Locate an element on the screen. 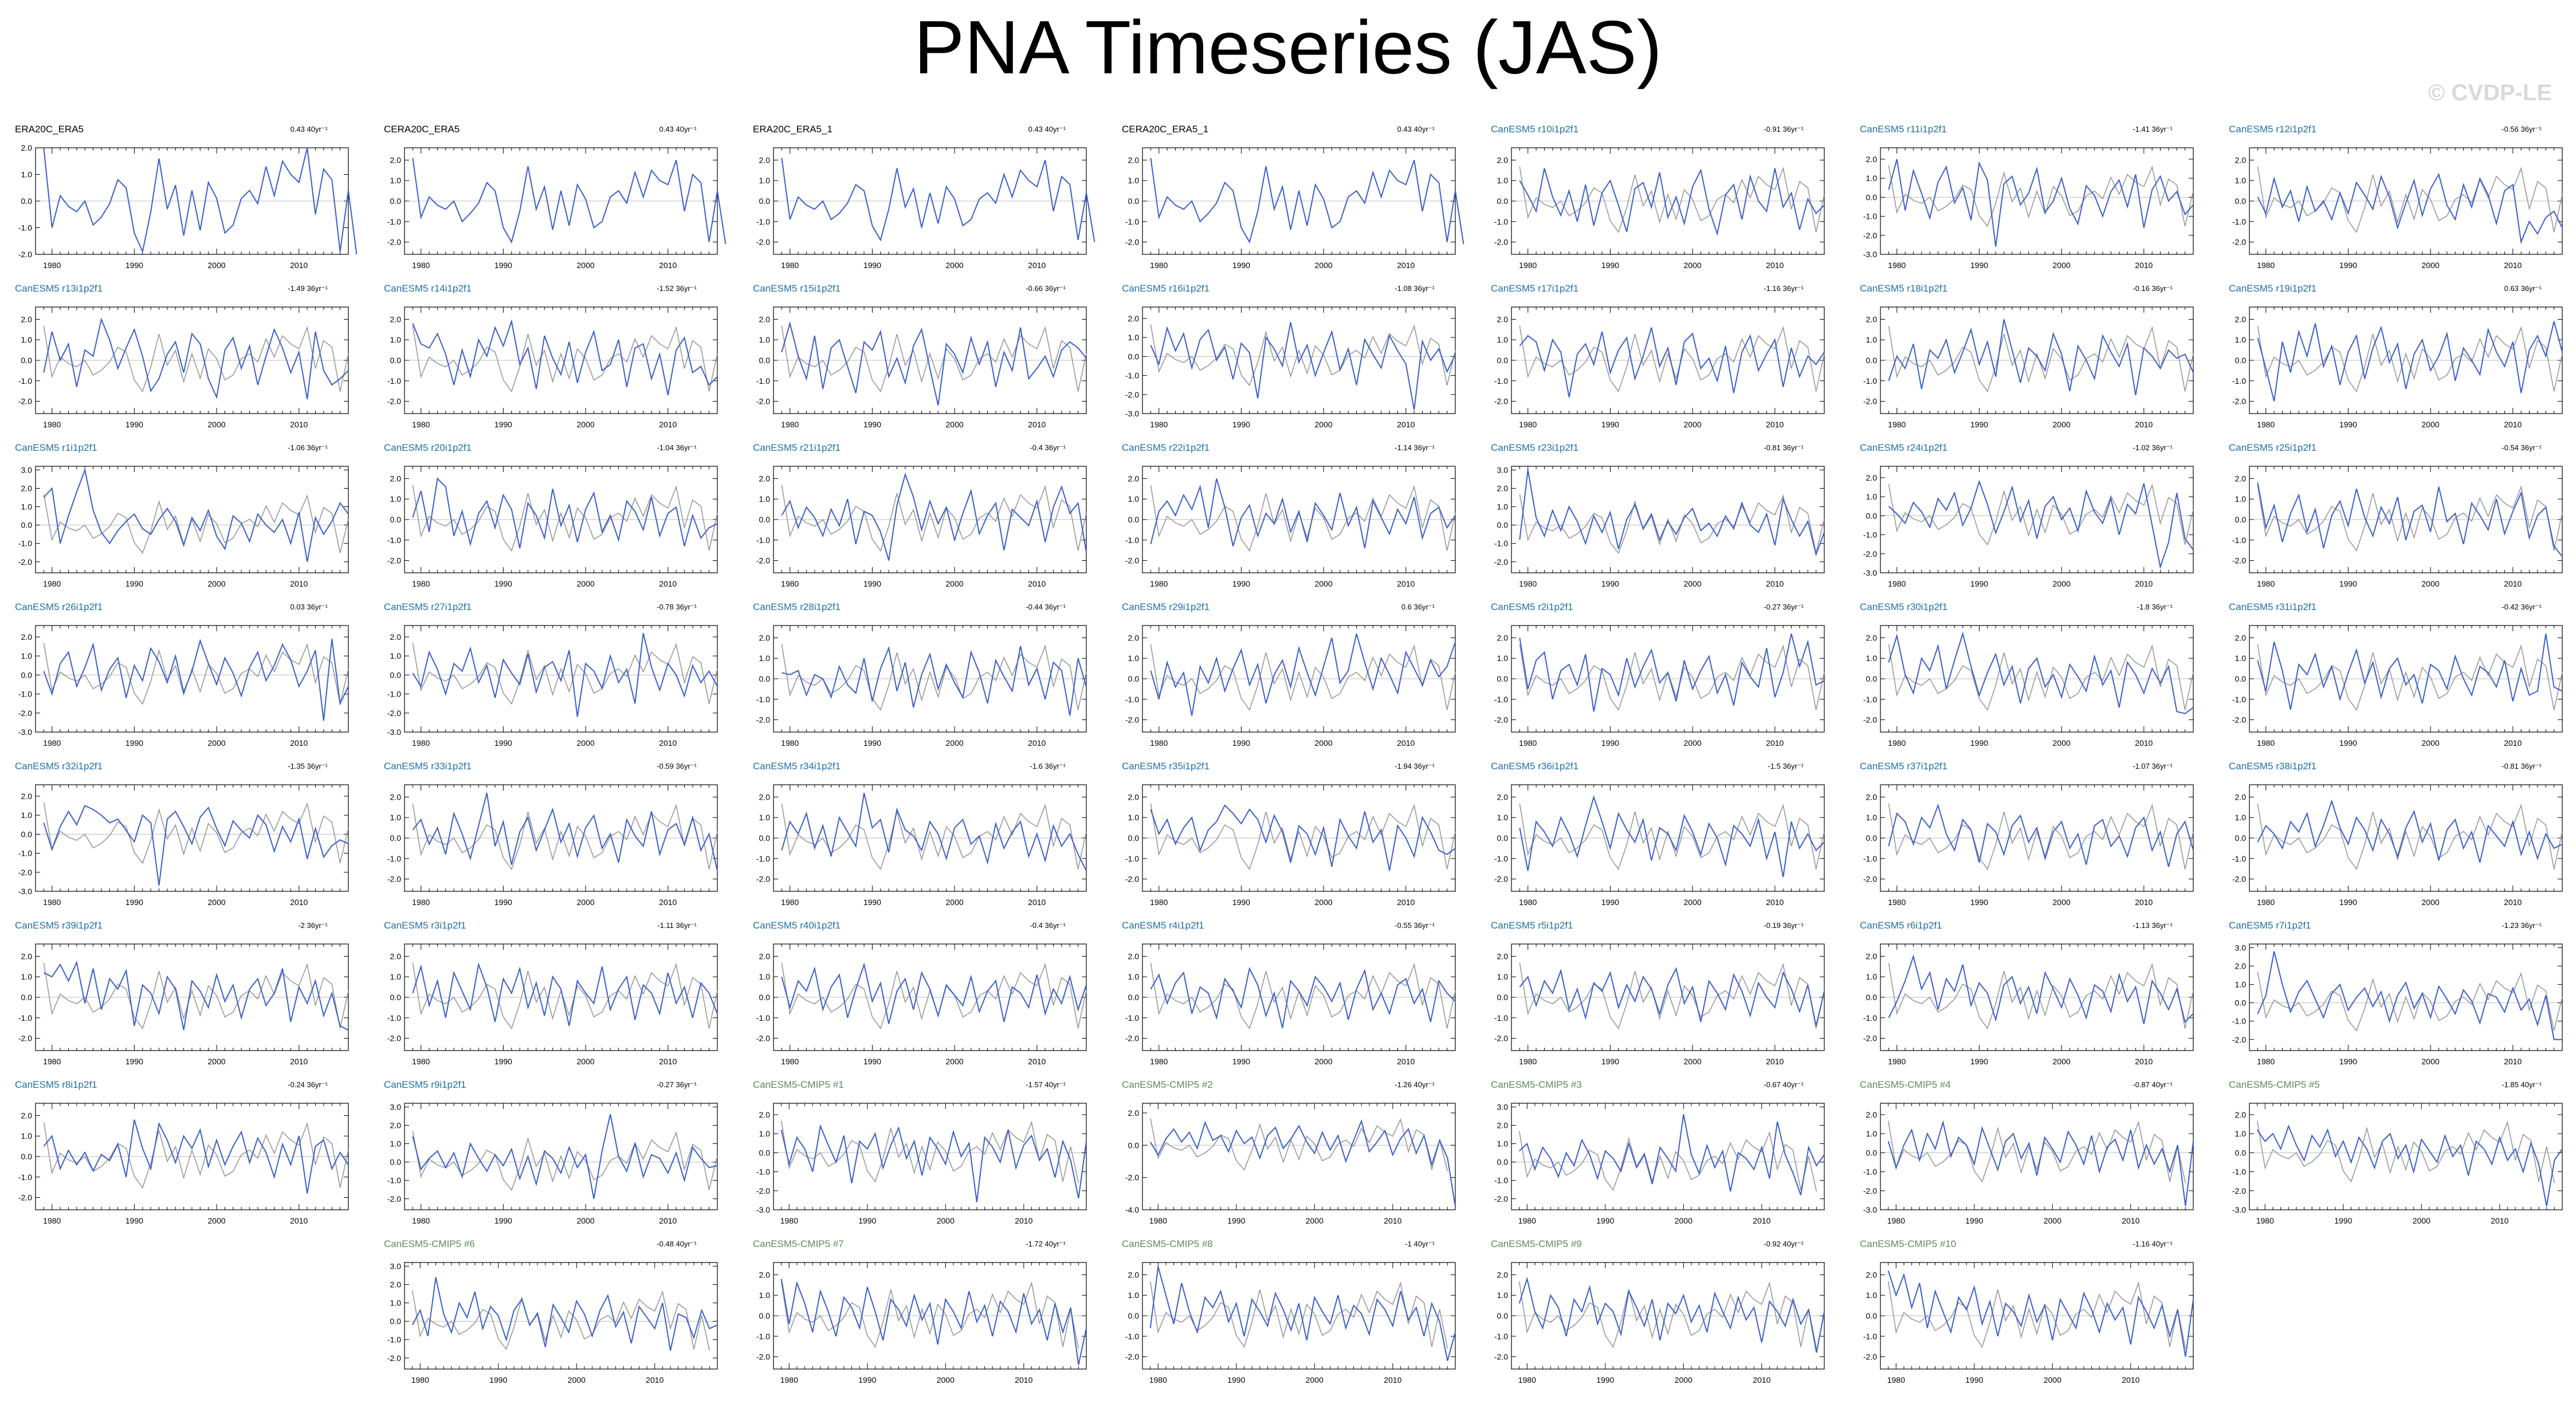  panel-trend: -0.19 36yr⁻¹ is located at coordinates (1784, 926).